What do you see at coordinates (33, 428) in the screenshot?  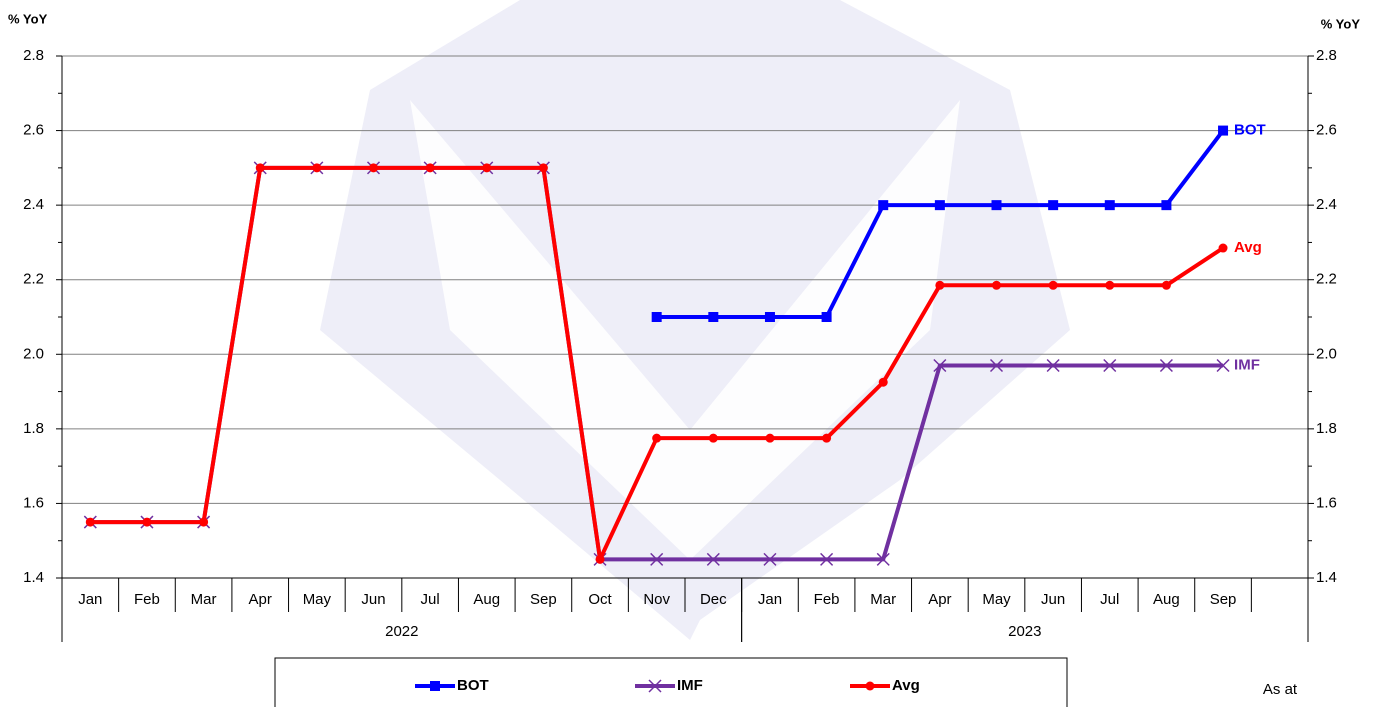 I see `y-tick-label: 1.8` at bounding box center [33, 428].